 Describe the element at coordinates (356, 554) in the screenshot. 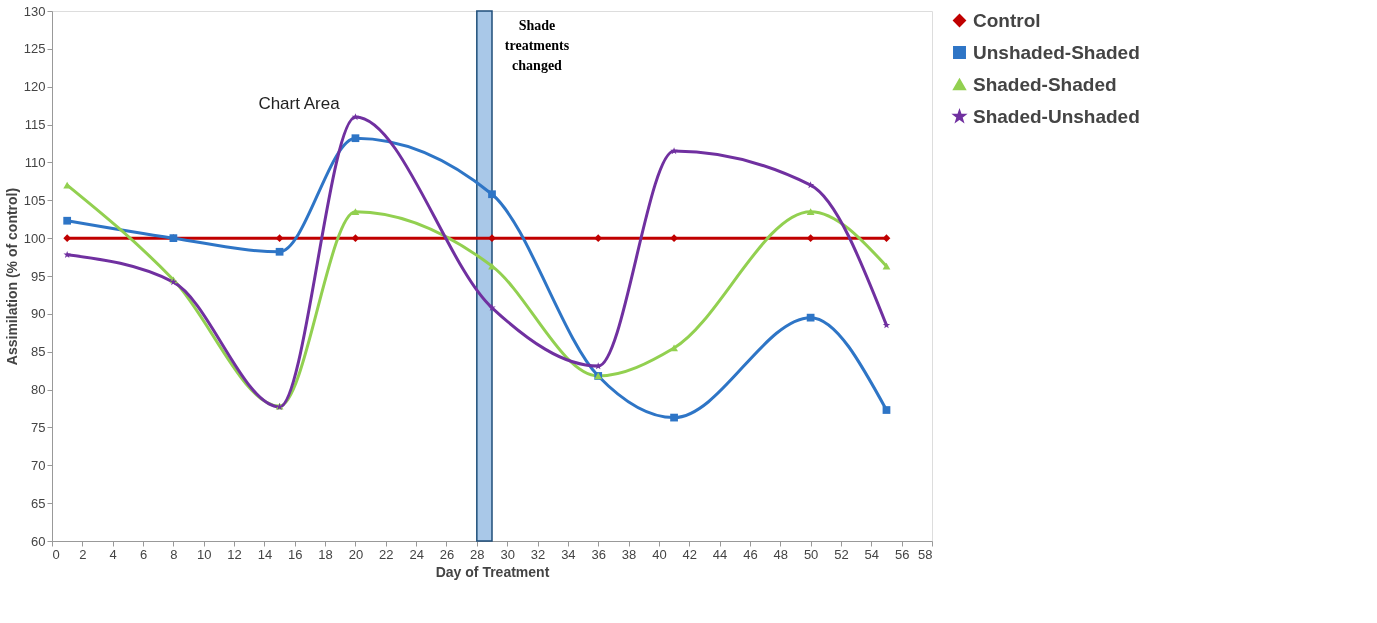

I see `x-tick-label: 20` at that location.